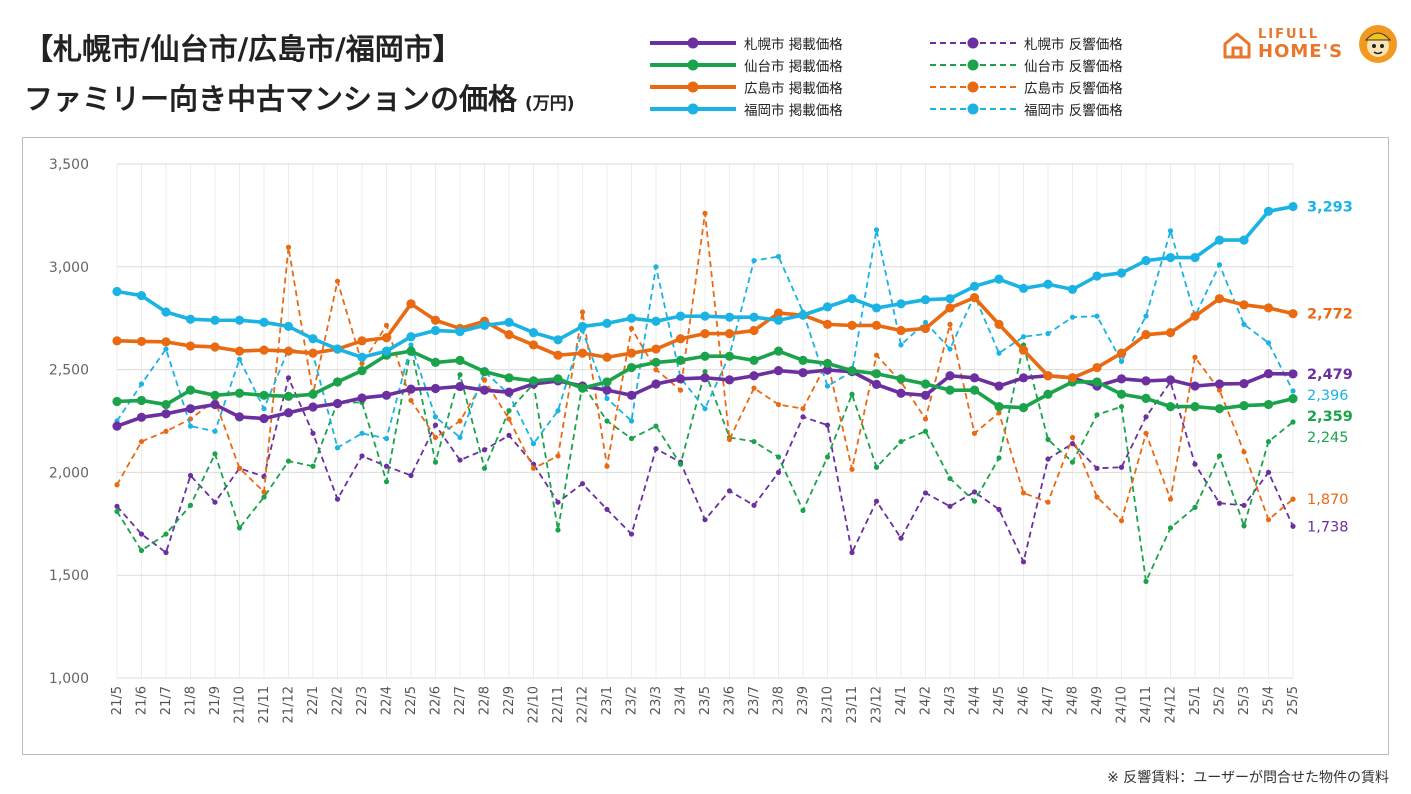 The image size is (1411, 794). Describe the element at coordinates (1195, 700) in the screenshot. I see `x-tick-label: 25/1` at that location.